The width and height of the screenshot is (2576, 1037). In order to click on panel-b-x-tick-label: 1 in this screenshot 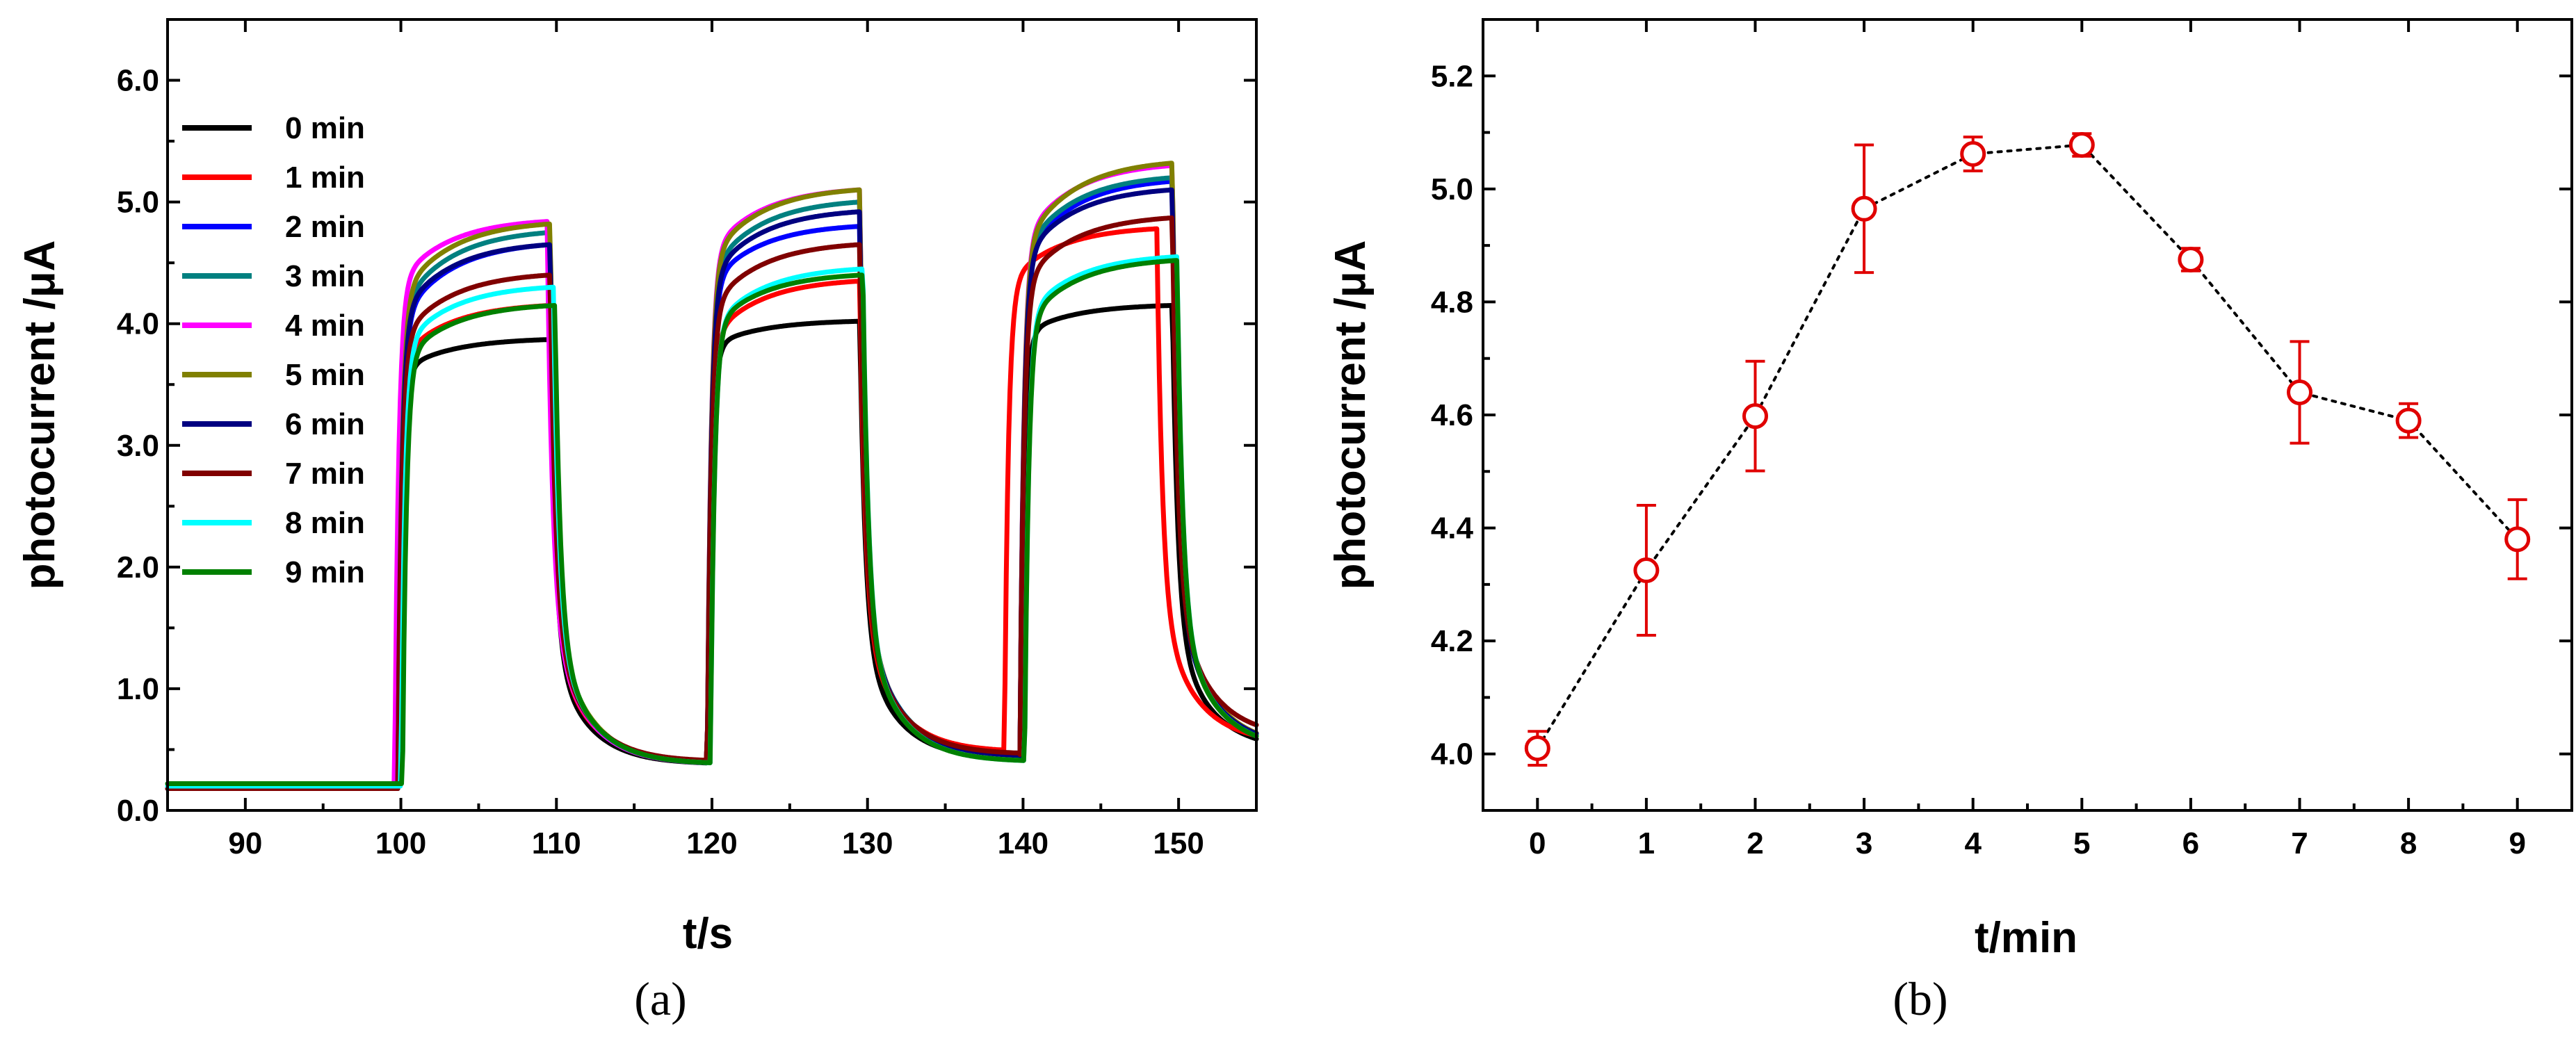, I will do `click(1646, 843)`.